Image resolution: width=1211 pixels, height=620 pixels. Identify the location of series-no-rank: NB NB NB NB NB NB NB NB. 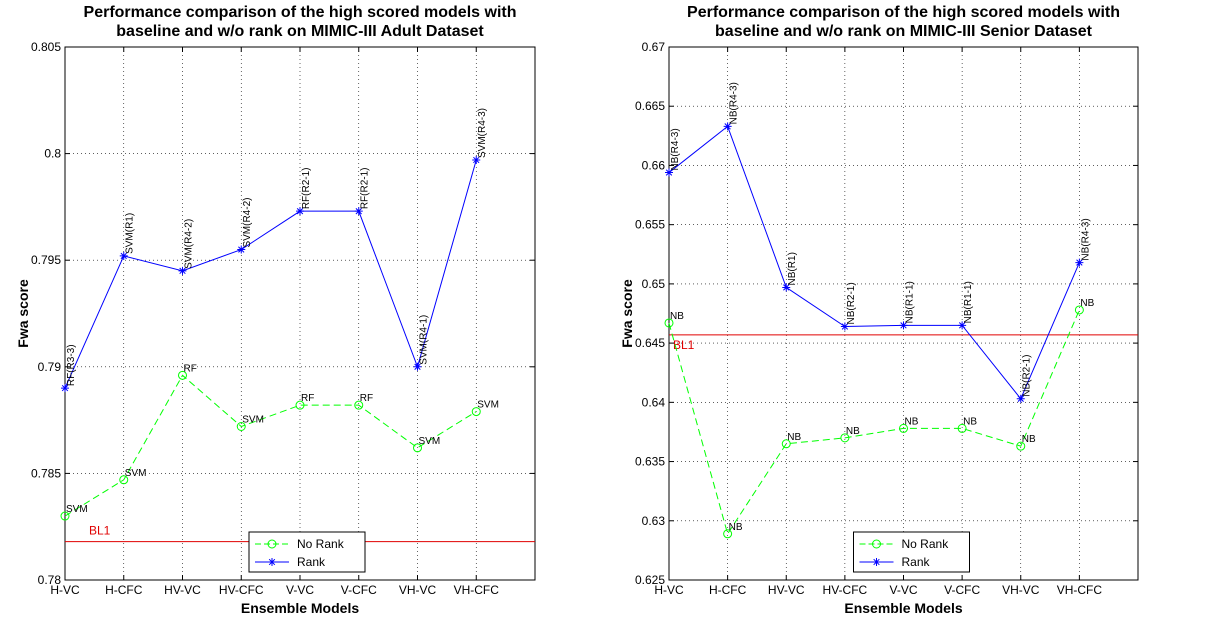
(879, 418).